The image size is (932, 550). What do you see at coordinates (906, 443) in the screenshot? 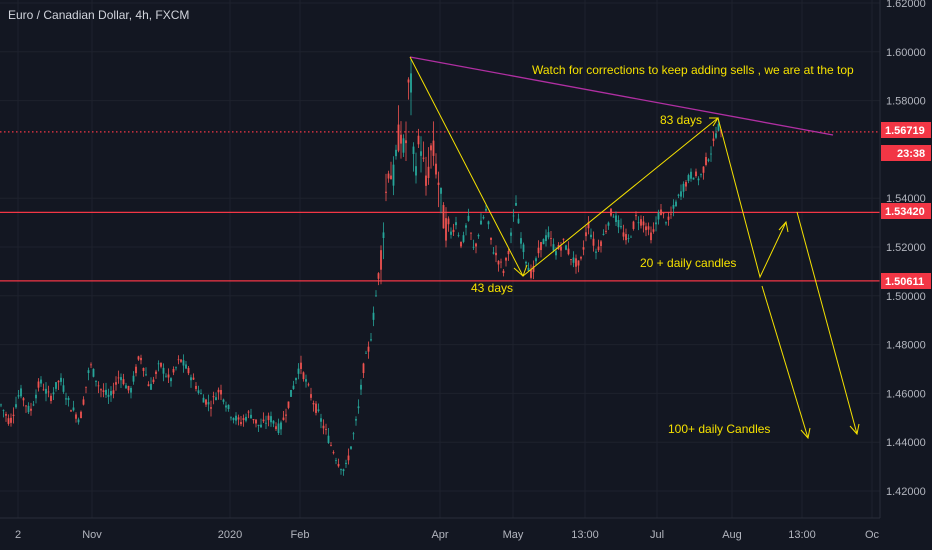
I see `y-tick-label: 1.44000` at bounding box center [906, 443].